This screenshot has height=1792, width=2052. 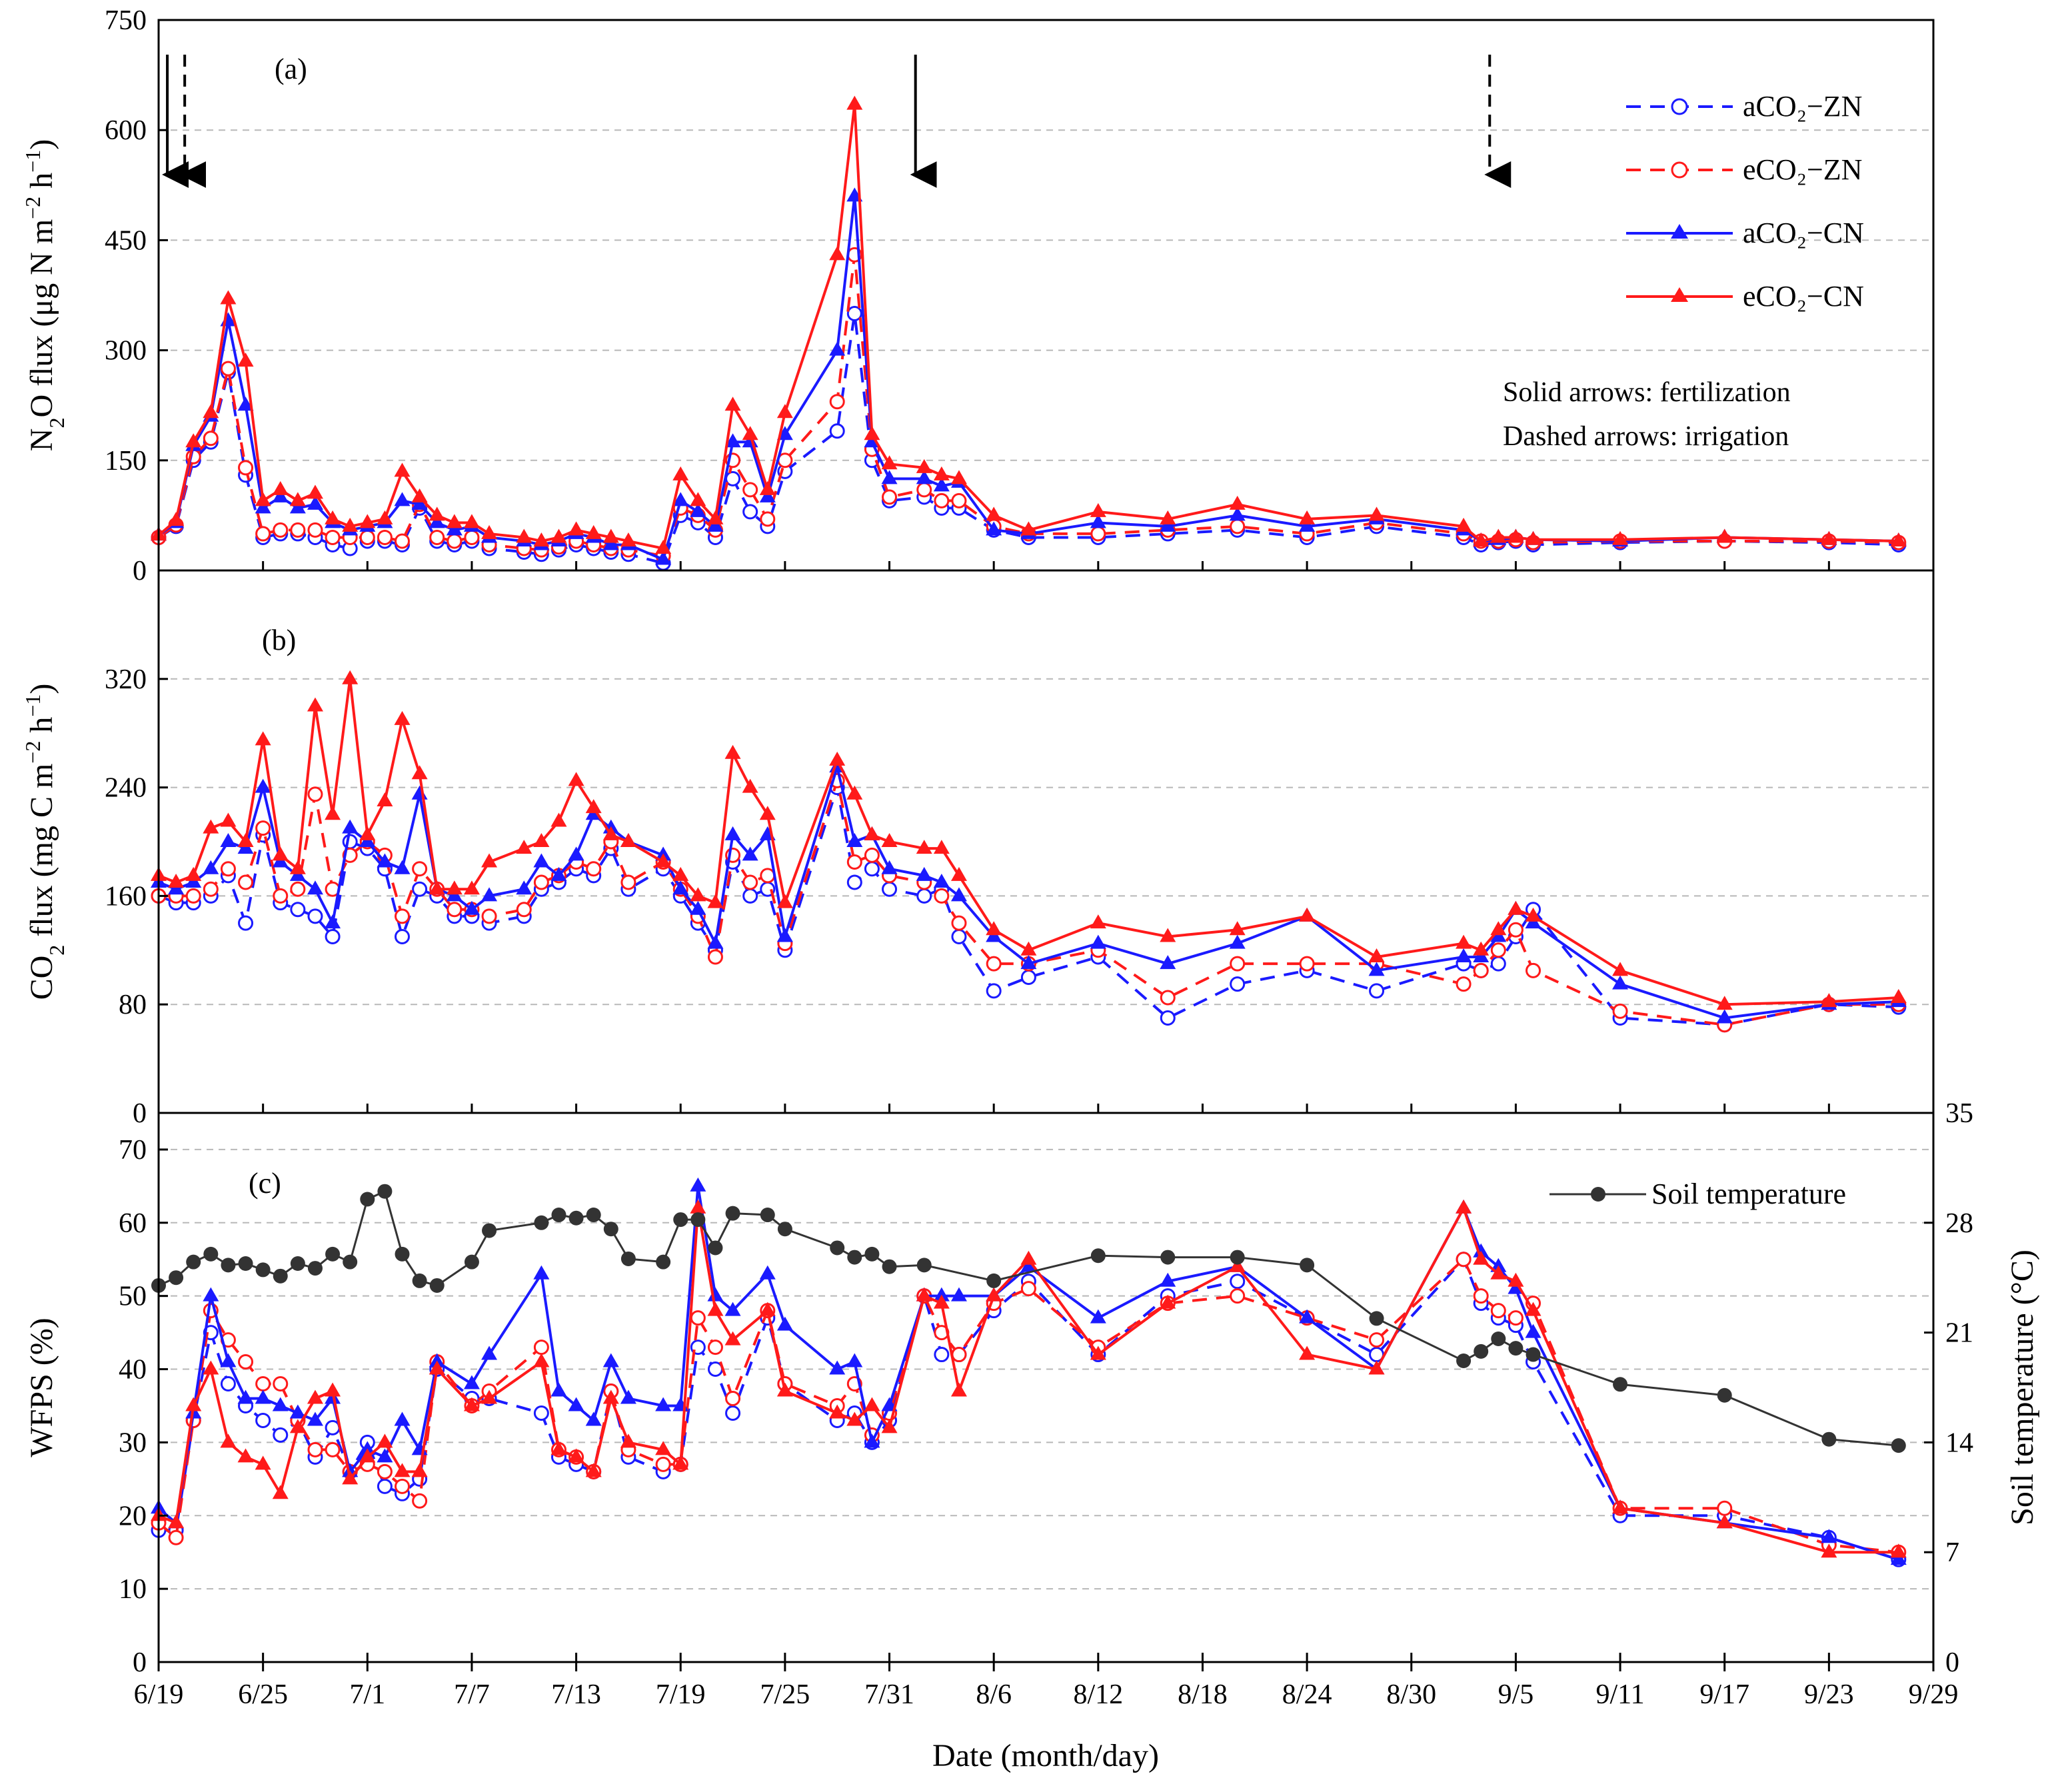 What do you see at coordinates (1724, 1695) in the screenshot?
I see `x-tick-label: 9/17` at bounding box center [1724, 1695].